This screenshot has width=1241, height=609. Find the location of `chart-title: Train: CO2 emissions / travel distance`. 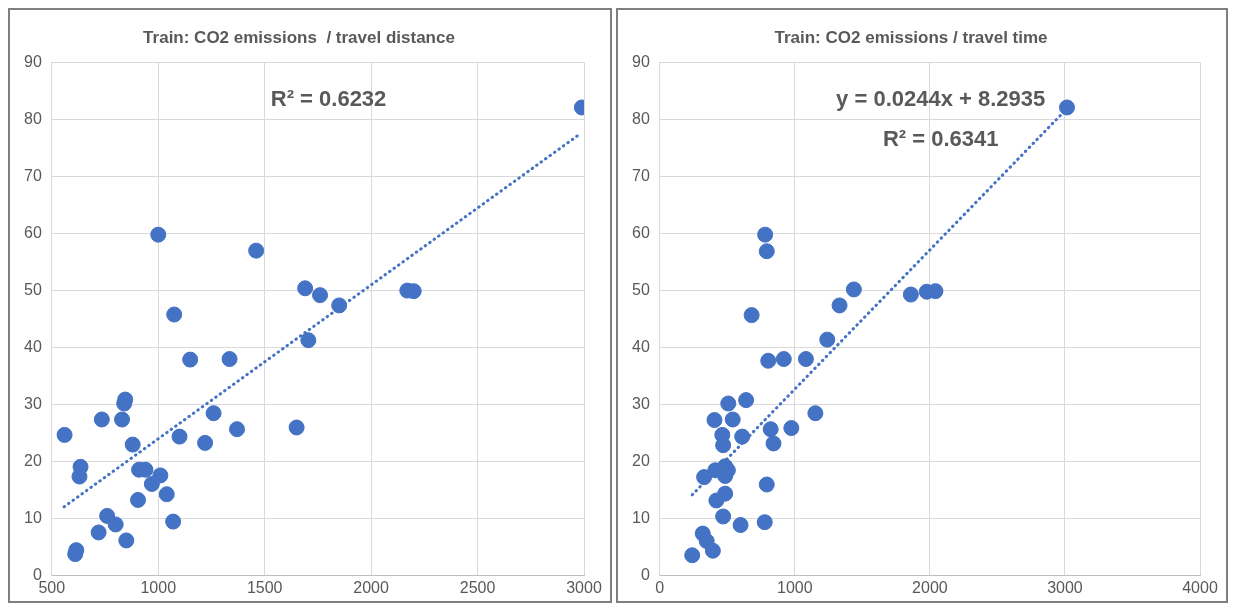

chart-title: Train: CO2 emissions / travel distance is located at coordinates (299, 37).